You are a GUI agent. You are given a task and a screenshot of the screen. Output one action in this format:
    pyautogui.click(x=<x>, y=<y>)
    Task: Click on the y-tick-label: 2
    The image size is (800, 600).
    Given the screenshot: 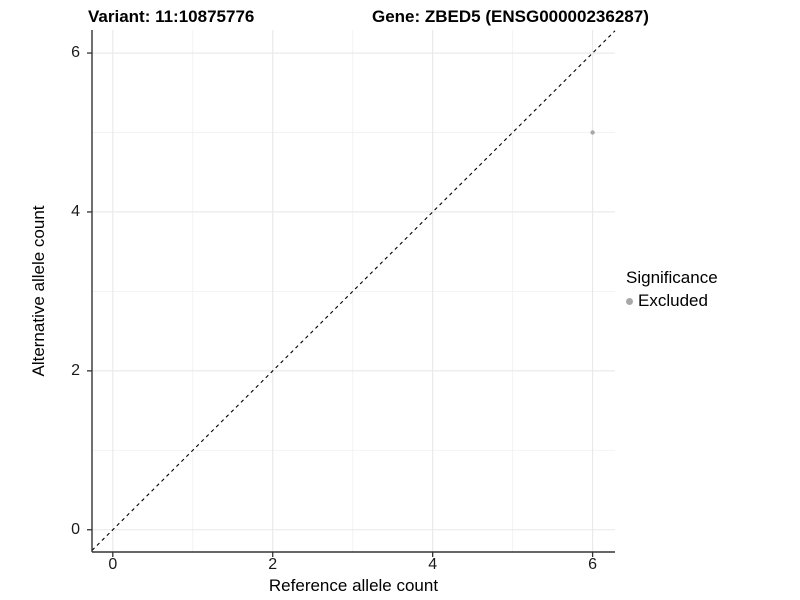 What is the action you would take?
    pyautogui.click(x=75, y=370)
    